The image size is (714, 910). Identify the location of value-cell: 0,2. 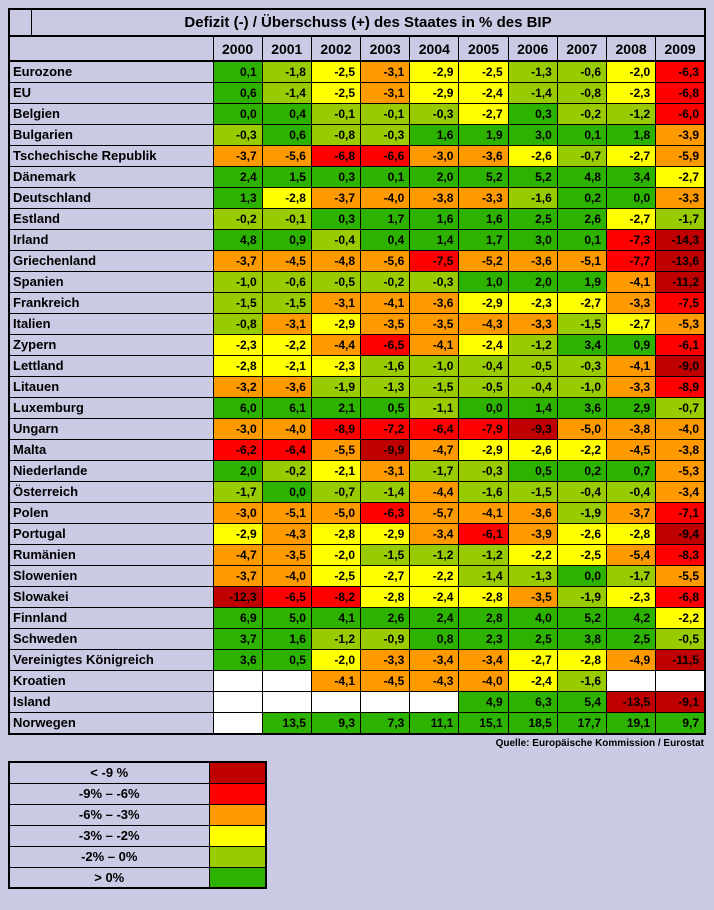
(582, 198).